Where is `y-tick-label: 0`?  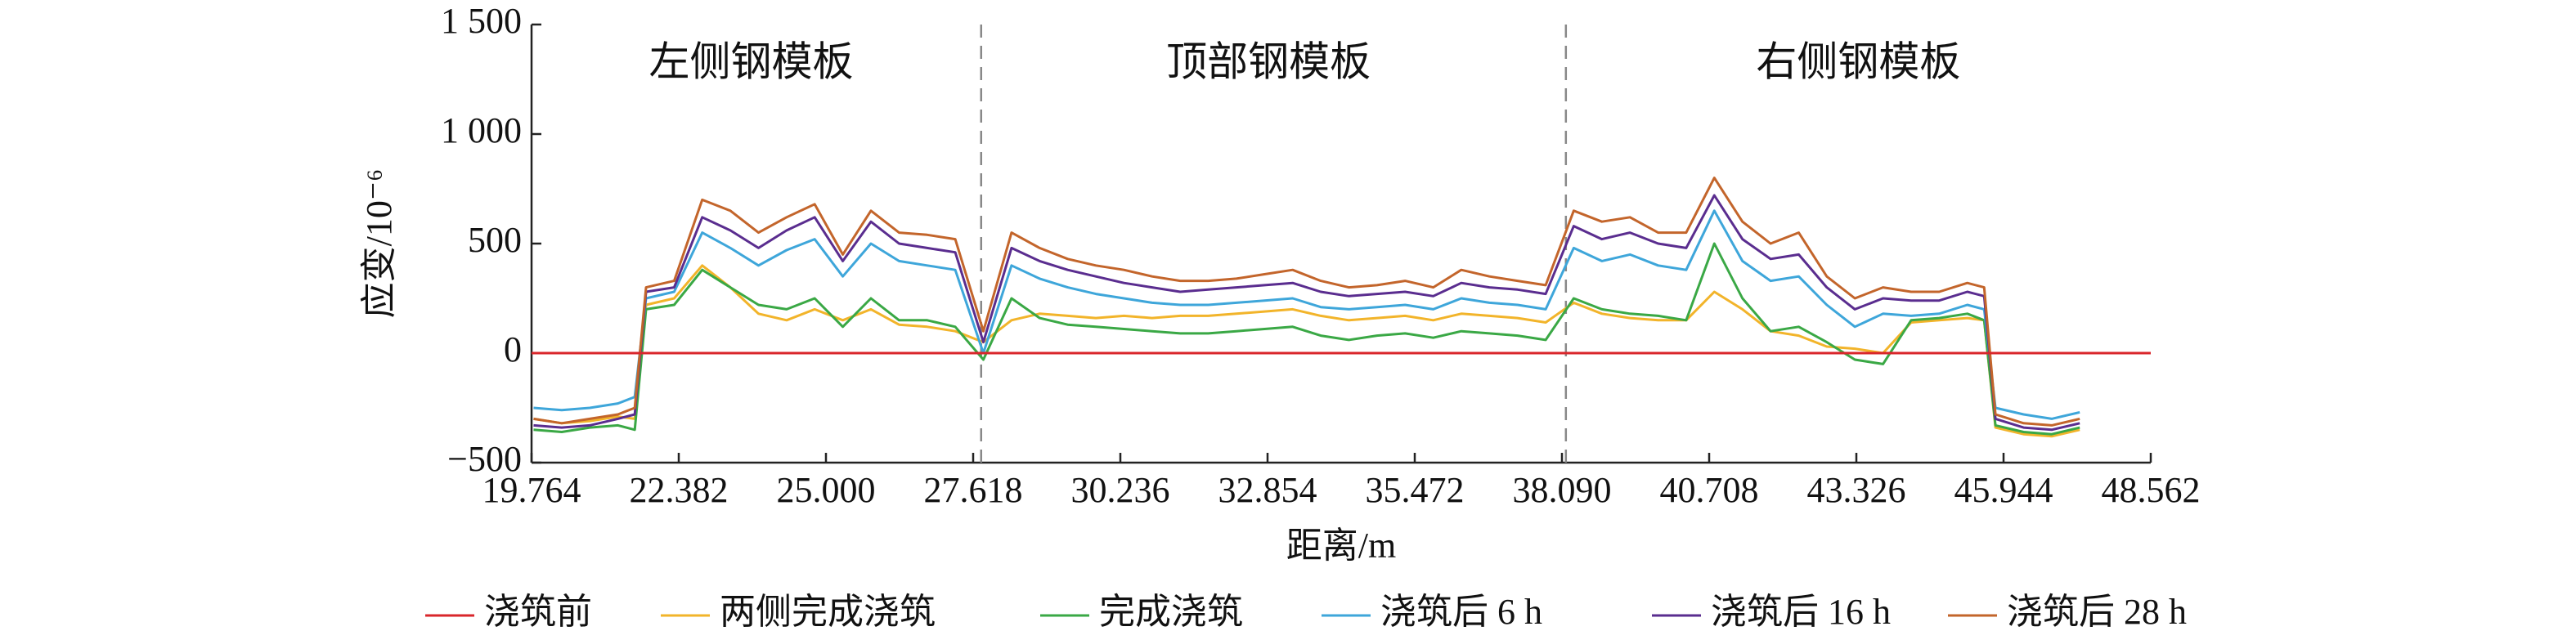
y-tick-label: 0 is located at coordinates (513, 349).